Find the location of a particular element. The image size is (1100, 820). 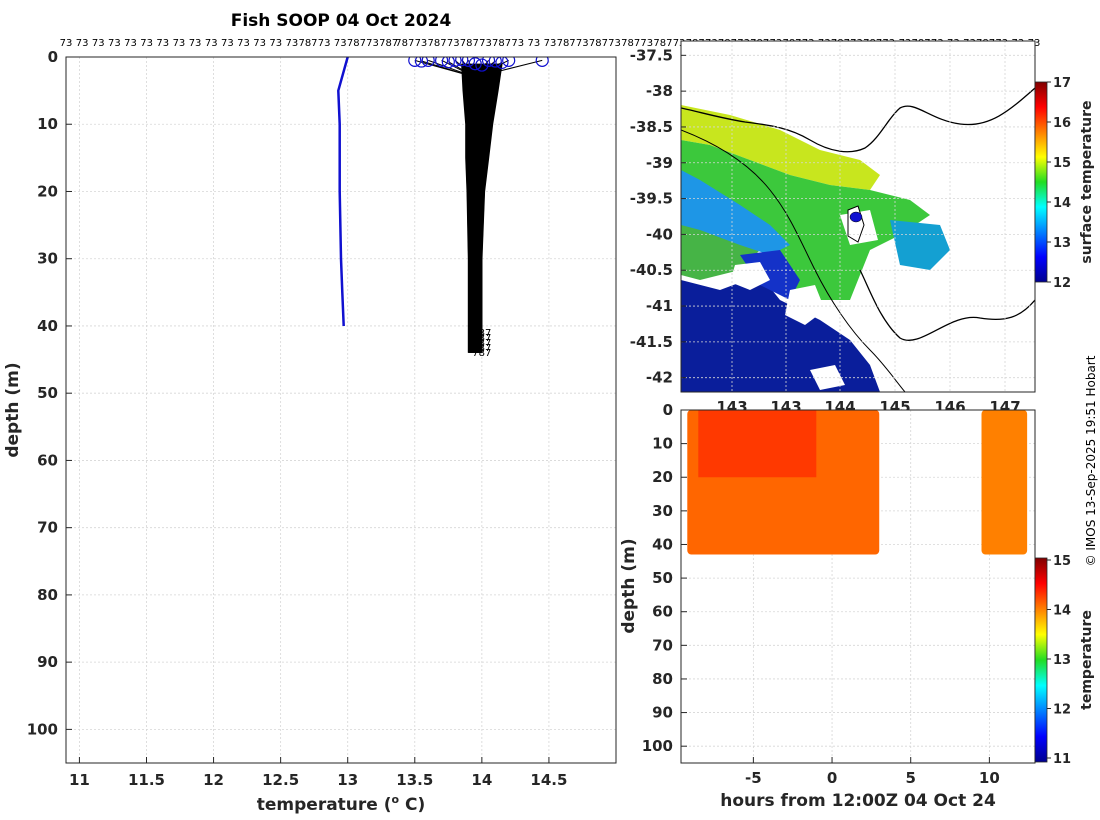

section-colorbar-tick-label: 13 is located at coordinates (1062, 660).